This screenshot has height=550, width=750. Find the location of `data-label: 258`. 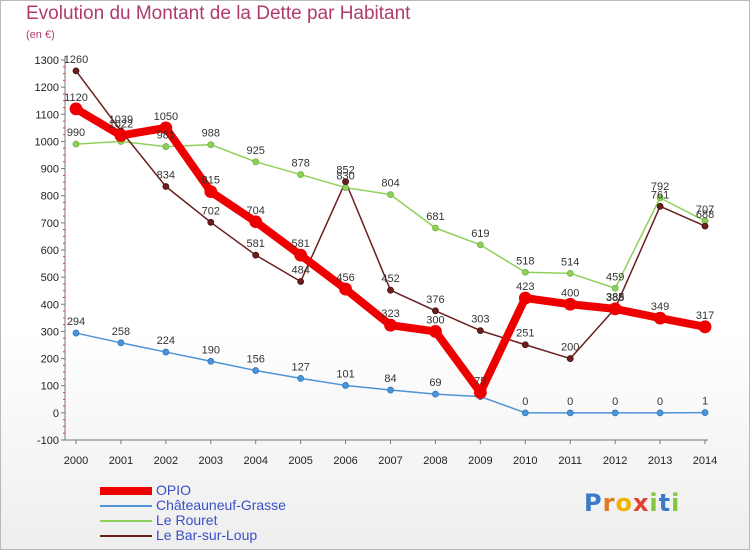

data-label: 258 is located at coordinates (121, 332).